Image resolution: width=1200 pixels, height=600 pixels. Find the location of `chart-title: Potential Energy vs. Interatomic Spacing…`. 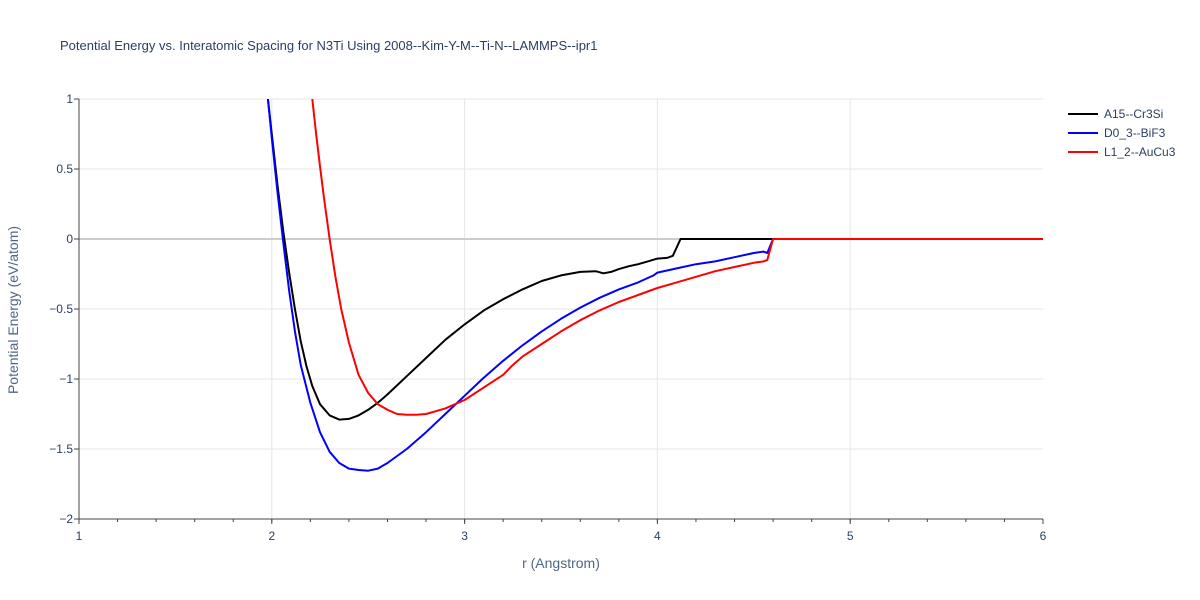

chart-title: Potential Energy vs. Interatomic Spacing… is located at coordinates (329, 45).